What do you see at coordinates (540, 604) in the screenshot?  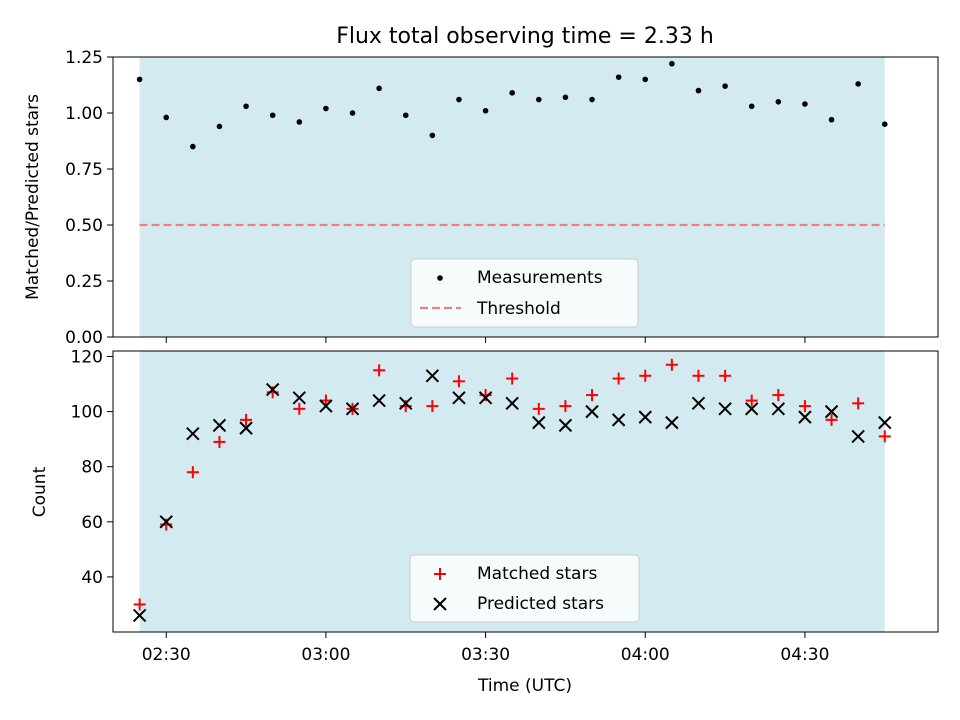 I see `legend-predicted-label: Predicted stars` at bounding box center [540, 604].